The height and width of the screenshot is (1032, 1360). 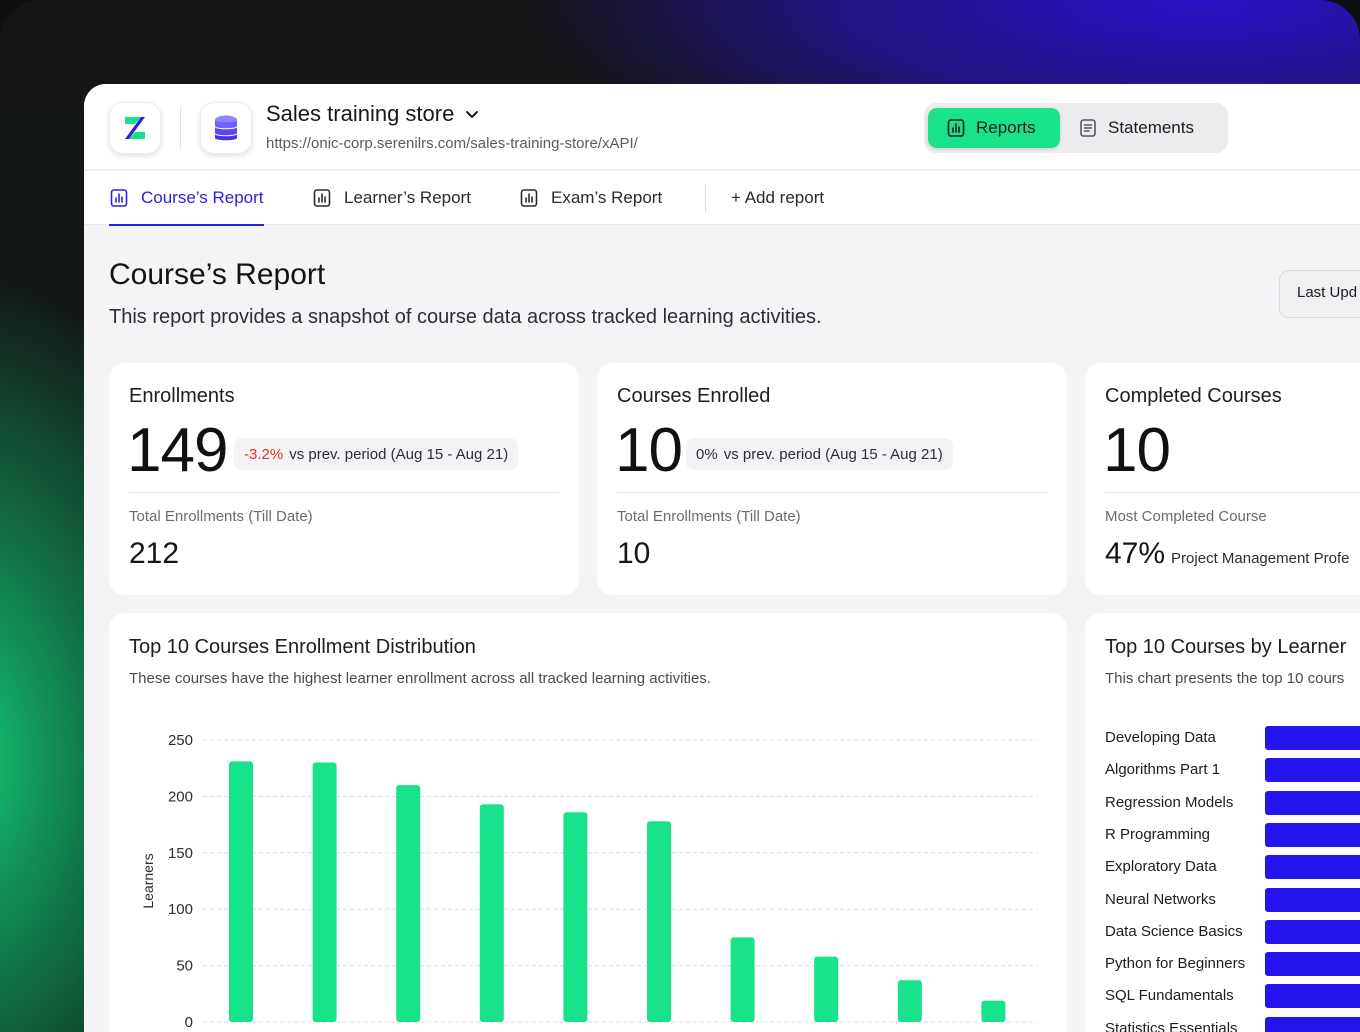 I want to click on hbar-category-label: Python for Beginners, so click(x=1175, y=964).